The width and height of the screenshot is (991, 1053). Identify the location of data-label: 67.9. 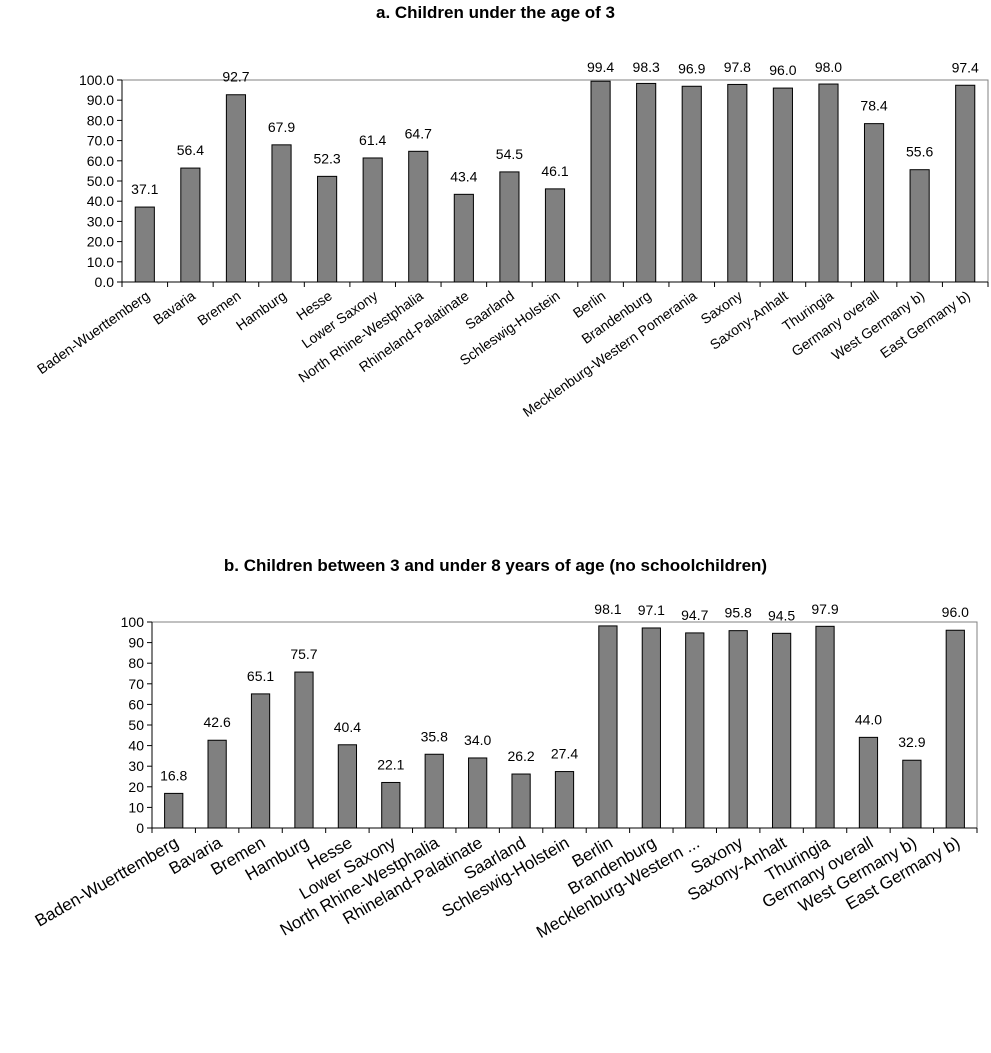
(281, 127).